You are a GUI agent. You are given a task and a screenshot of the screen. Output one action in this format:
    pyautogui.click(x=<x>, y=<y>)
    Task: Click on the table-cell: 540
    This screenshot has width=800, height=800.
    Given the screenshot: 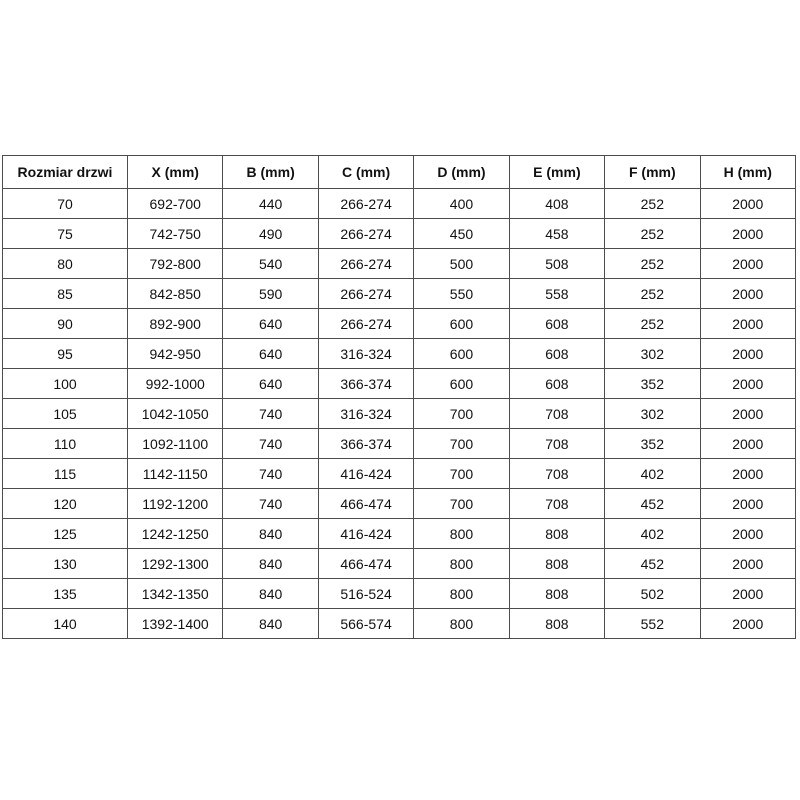 What is the action you would take?
    pyautogui.click(x=270, y=263)
    